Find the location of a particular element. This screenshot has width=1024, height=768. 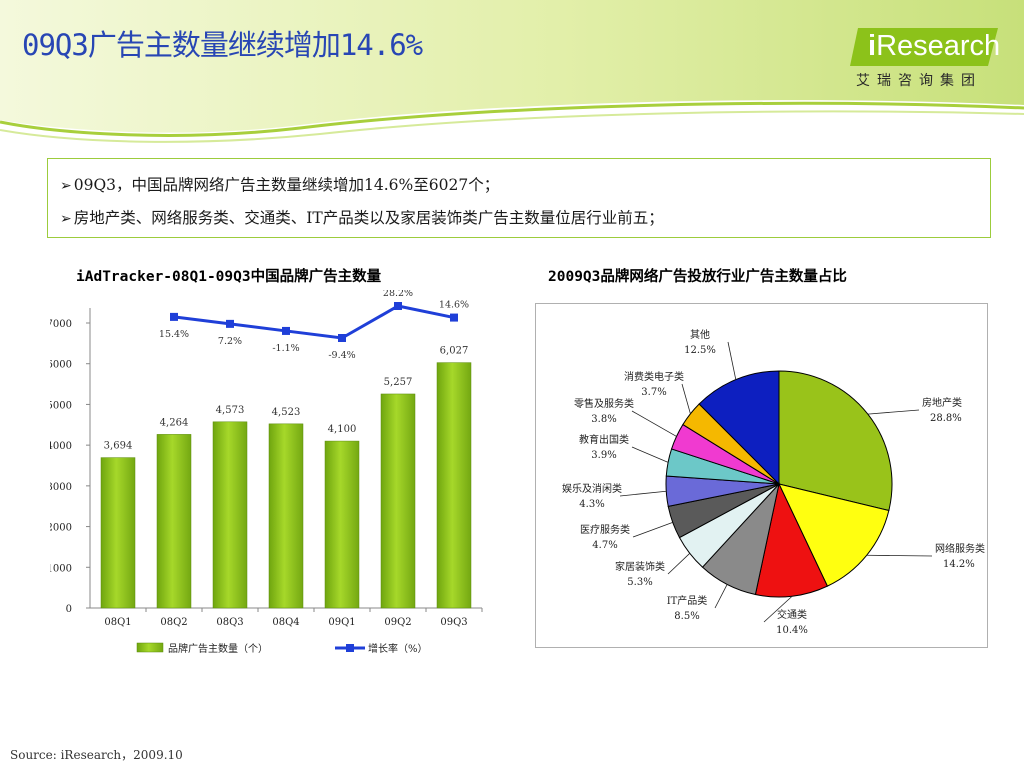

pie-slice-value: 5.3% is located at coordinates (639, 582).